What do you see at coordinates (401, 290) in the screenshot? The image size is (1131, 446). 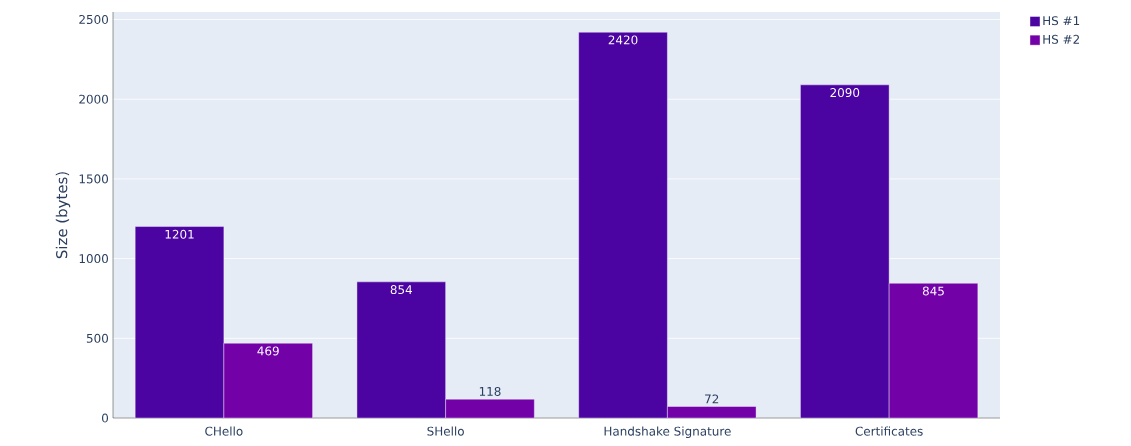 I see `data-label: 854` at bounding box center [401, 290].